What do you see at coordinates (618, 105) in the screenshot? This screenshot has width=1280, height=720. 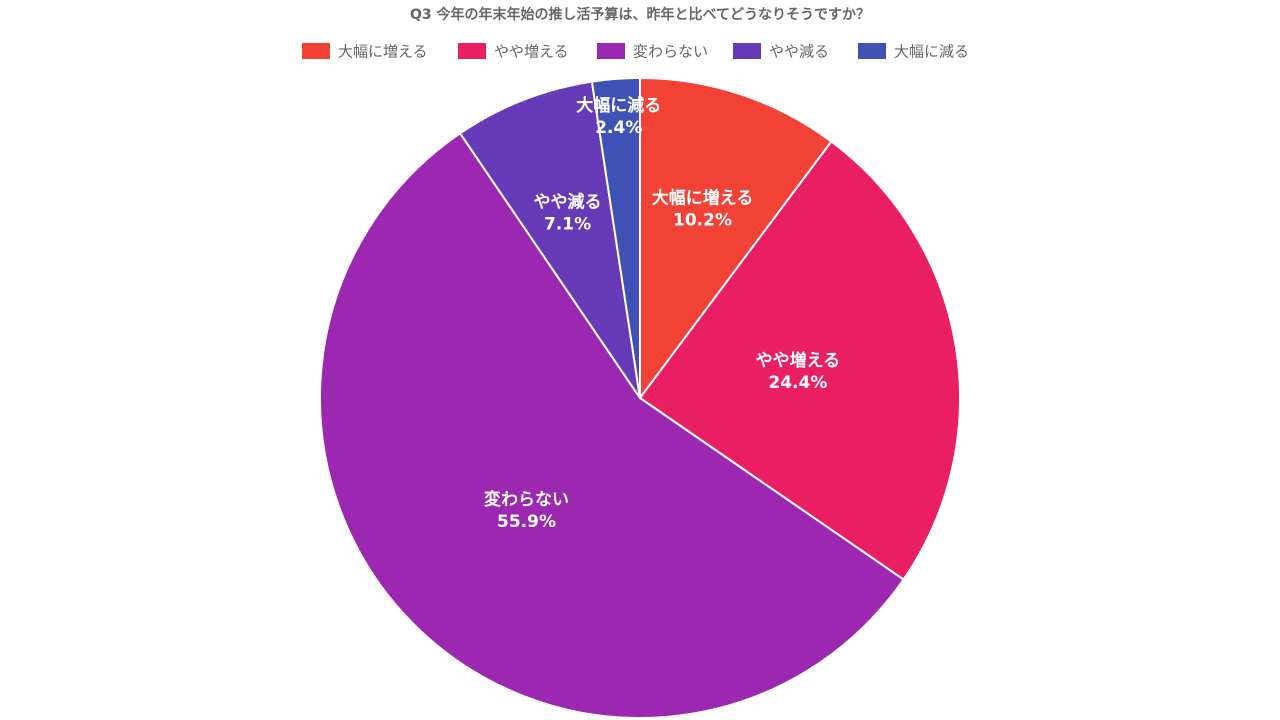 I see `slice-label: 大幅に減る` at bounding box center [618, 105].